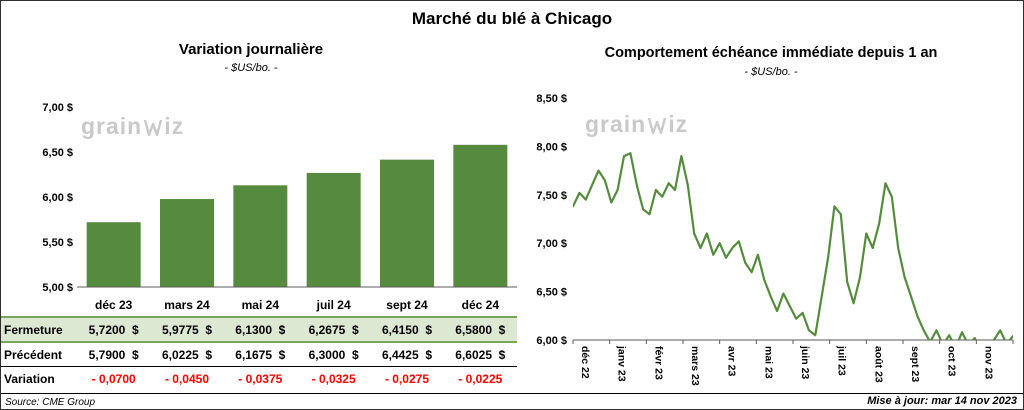 The height and width of the screenshot is (410, 1024). Describe the element at coordinates (512, 18) in the screenshot. I see `page-title: Marché du blé à Chicago` at that location.